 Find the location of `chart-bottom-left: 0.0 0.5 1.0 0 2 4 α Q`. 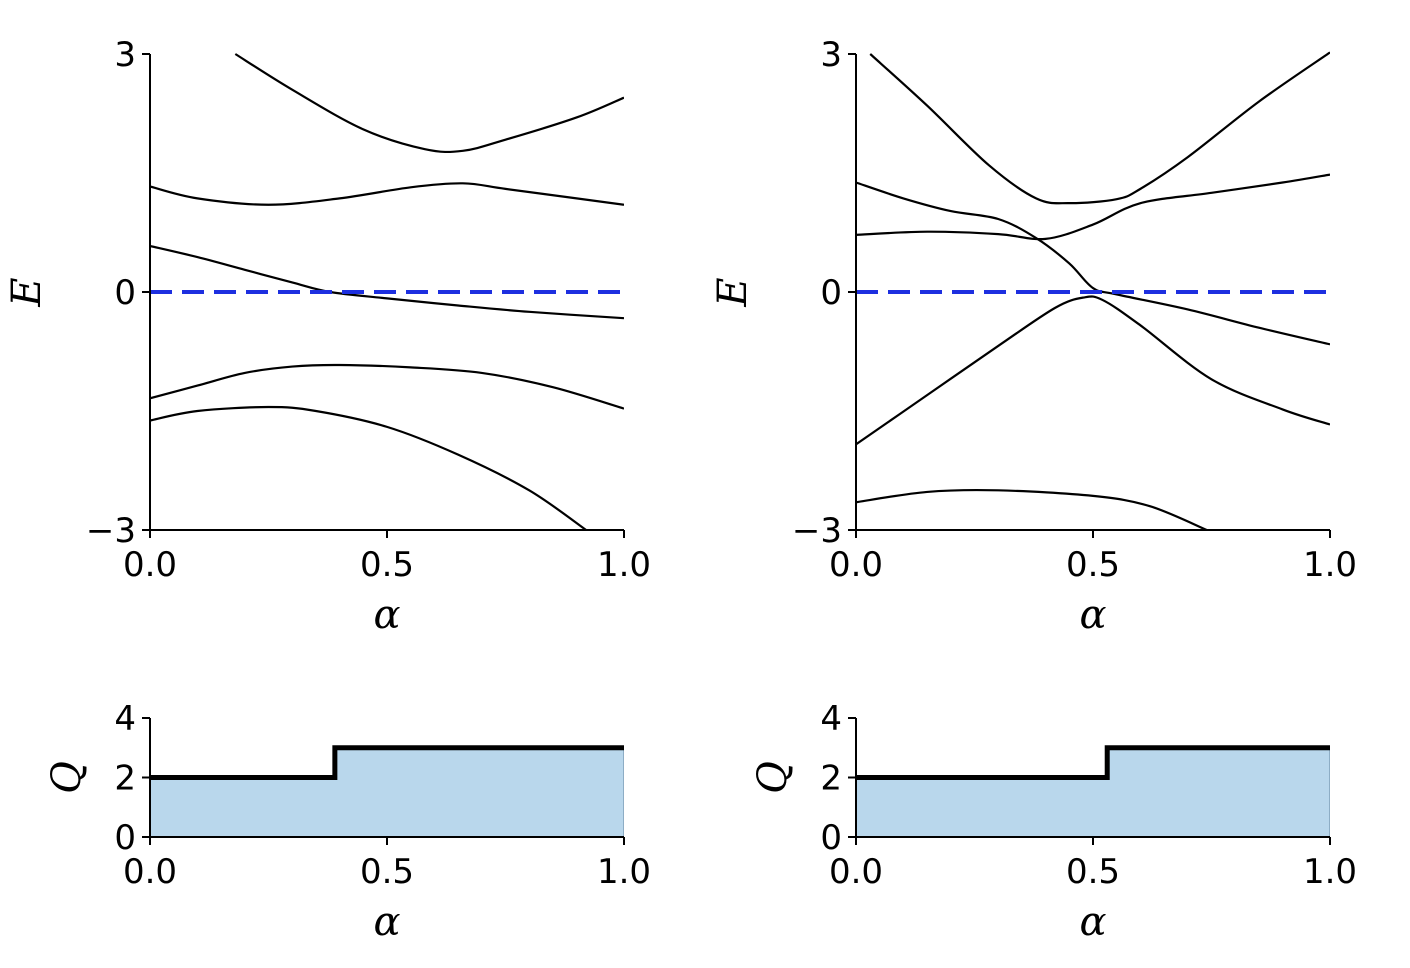

chart-bottom-left: 0.0 0.5 1.0 0 2 4 α Q is located at coordinates (347, 822).